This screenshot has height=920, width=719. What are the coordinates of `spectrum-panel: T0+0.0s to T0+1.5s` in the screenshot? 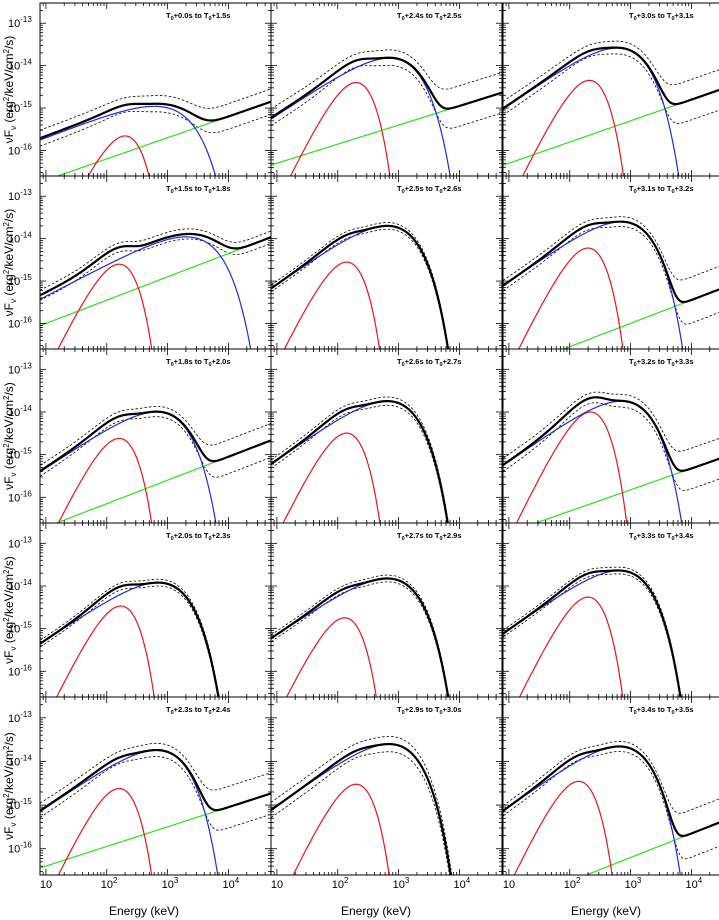 It's located at (155, 89).